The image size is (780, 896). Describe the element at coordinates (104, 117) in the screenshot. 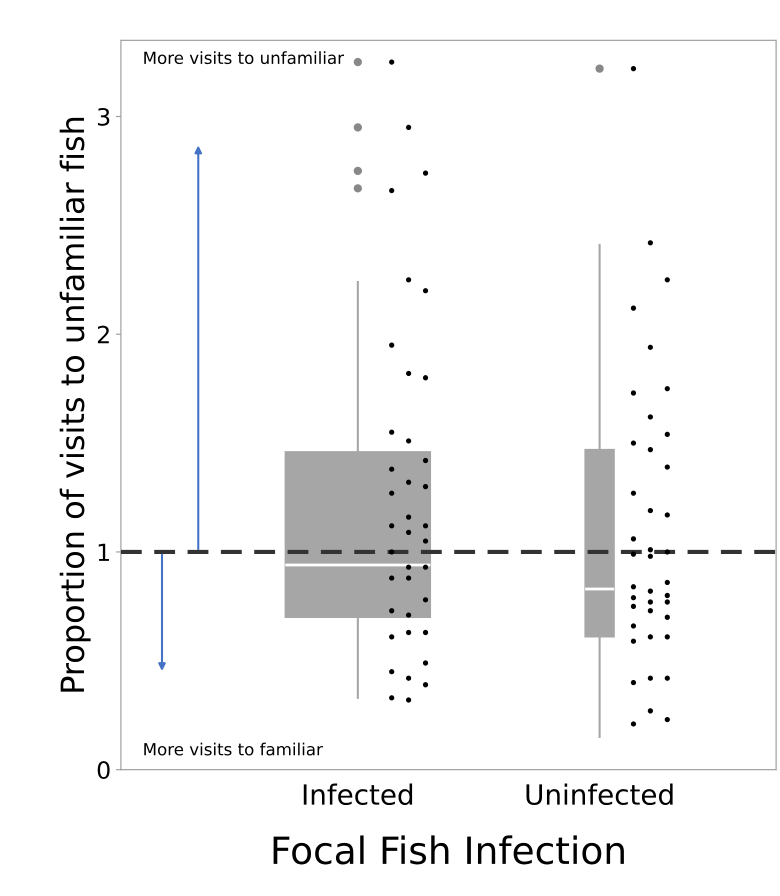

I see `y-tick-label: 3` at that location.